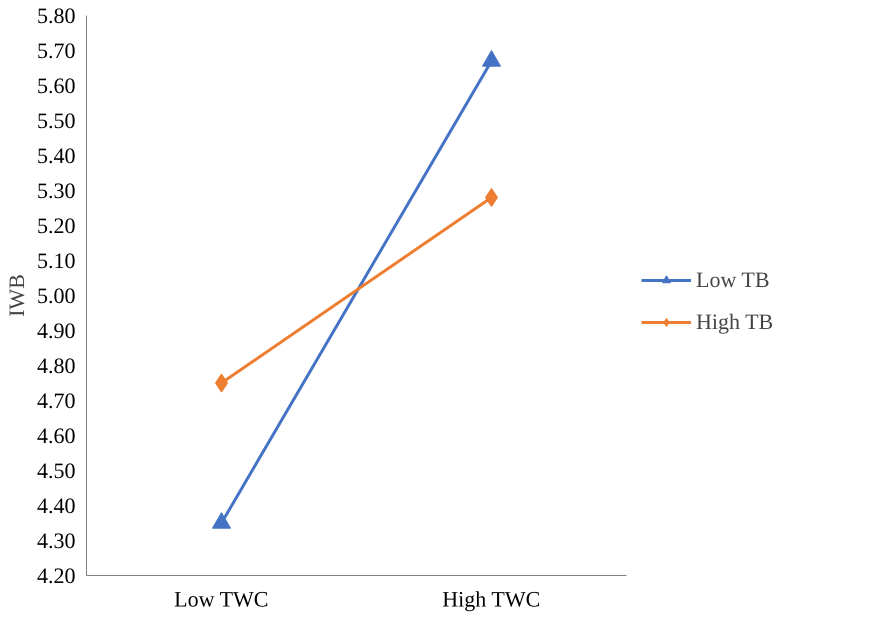 The image size is (872, 640). Describe the element at coordinates (56, 505) in the screenshot. I see `y-tick-label: 4.40` at that location.